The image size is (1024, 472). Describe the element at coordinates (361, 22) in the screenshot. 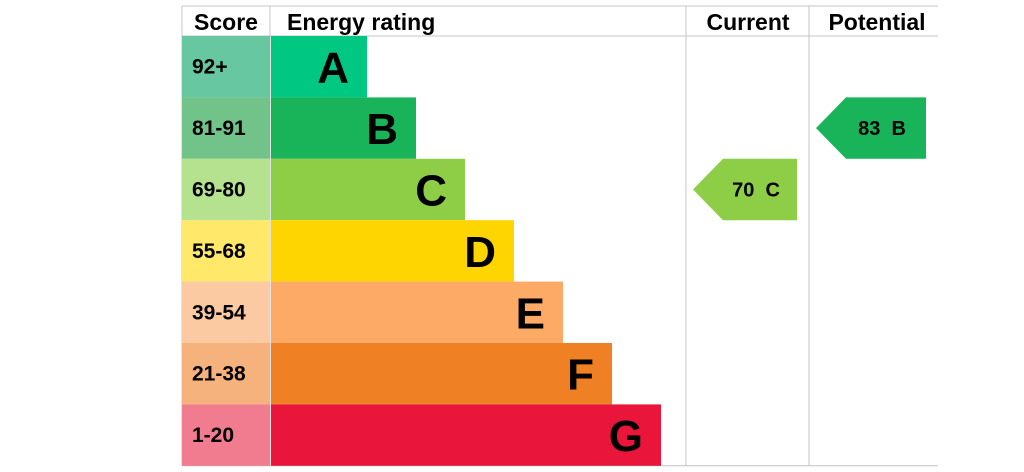

I see `energy-rating-header: Energy rating` at that location.